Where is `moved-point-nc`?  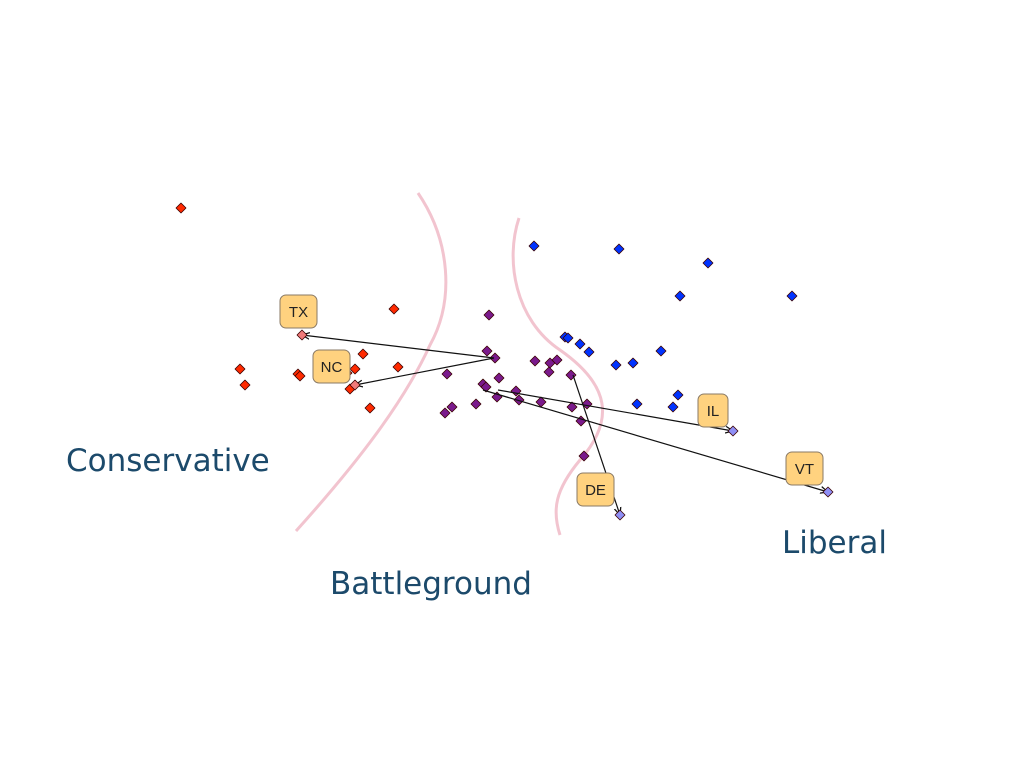
moved-point-nc is located at coordinates (355, 385).